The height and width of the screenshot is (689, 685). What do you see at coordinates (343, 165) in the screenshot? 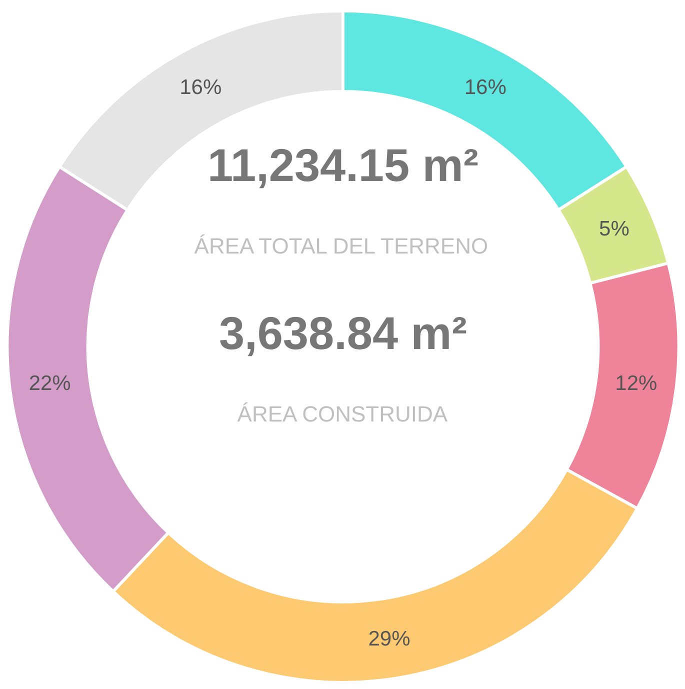
I see `text: 11,234.15 m²` at bounding box center [343, 165].